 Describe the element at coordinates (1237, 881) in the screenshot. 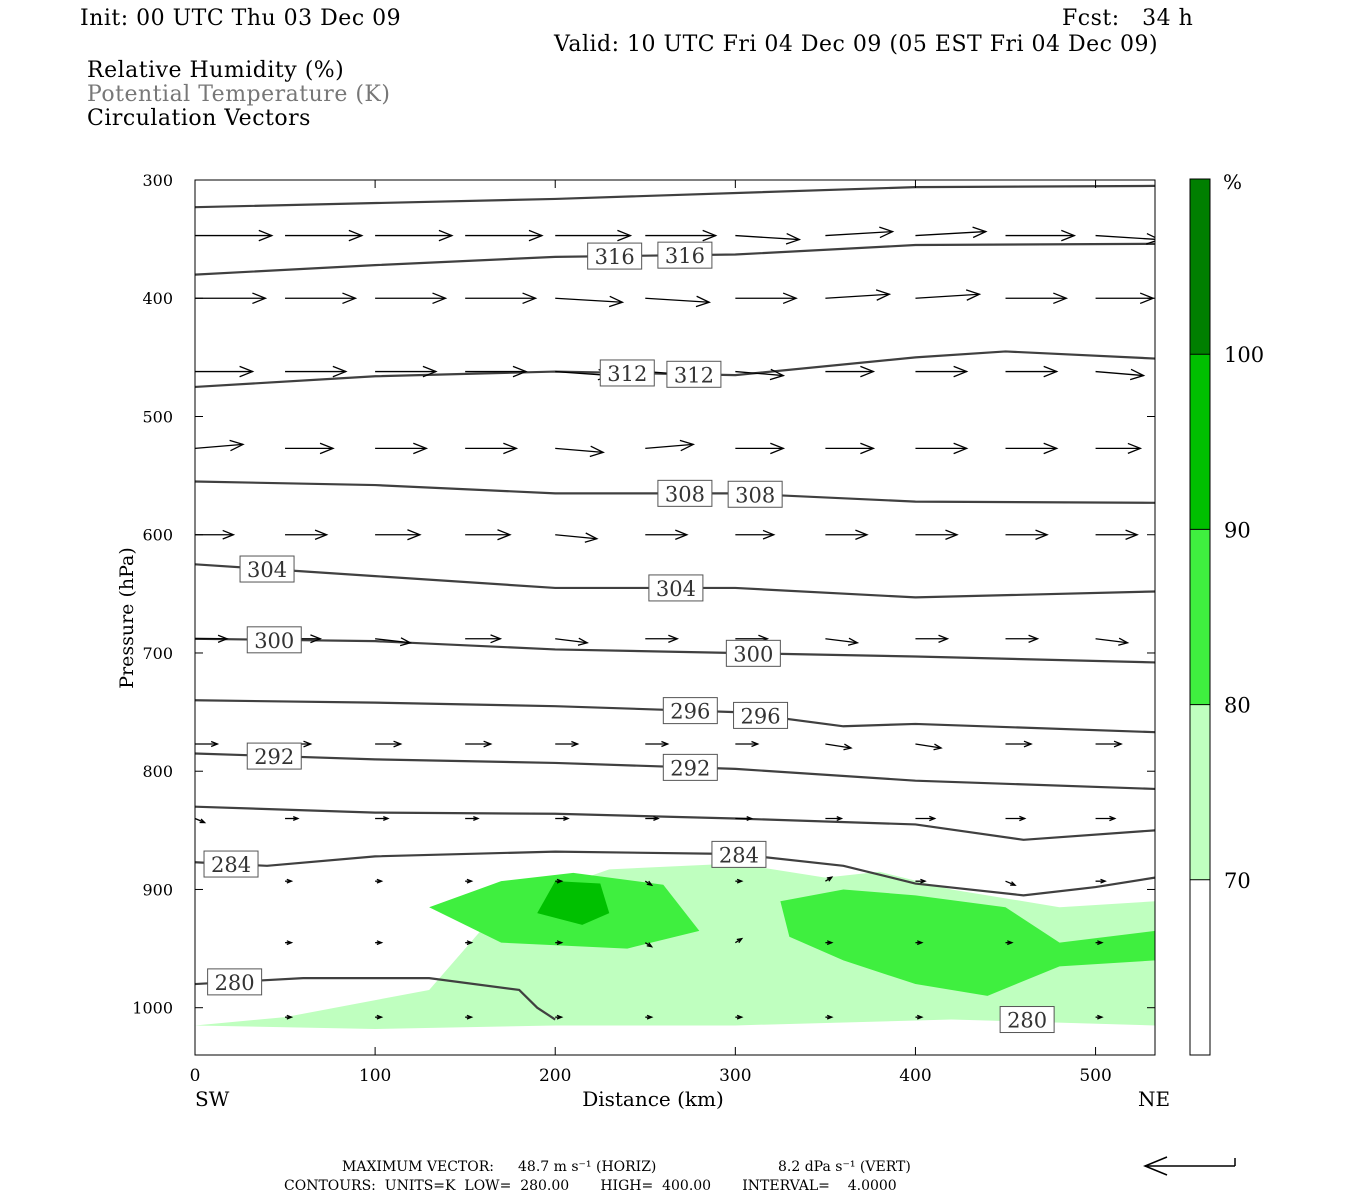

I see `colorbar-label: 70` at that location.